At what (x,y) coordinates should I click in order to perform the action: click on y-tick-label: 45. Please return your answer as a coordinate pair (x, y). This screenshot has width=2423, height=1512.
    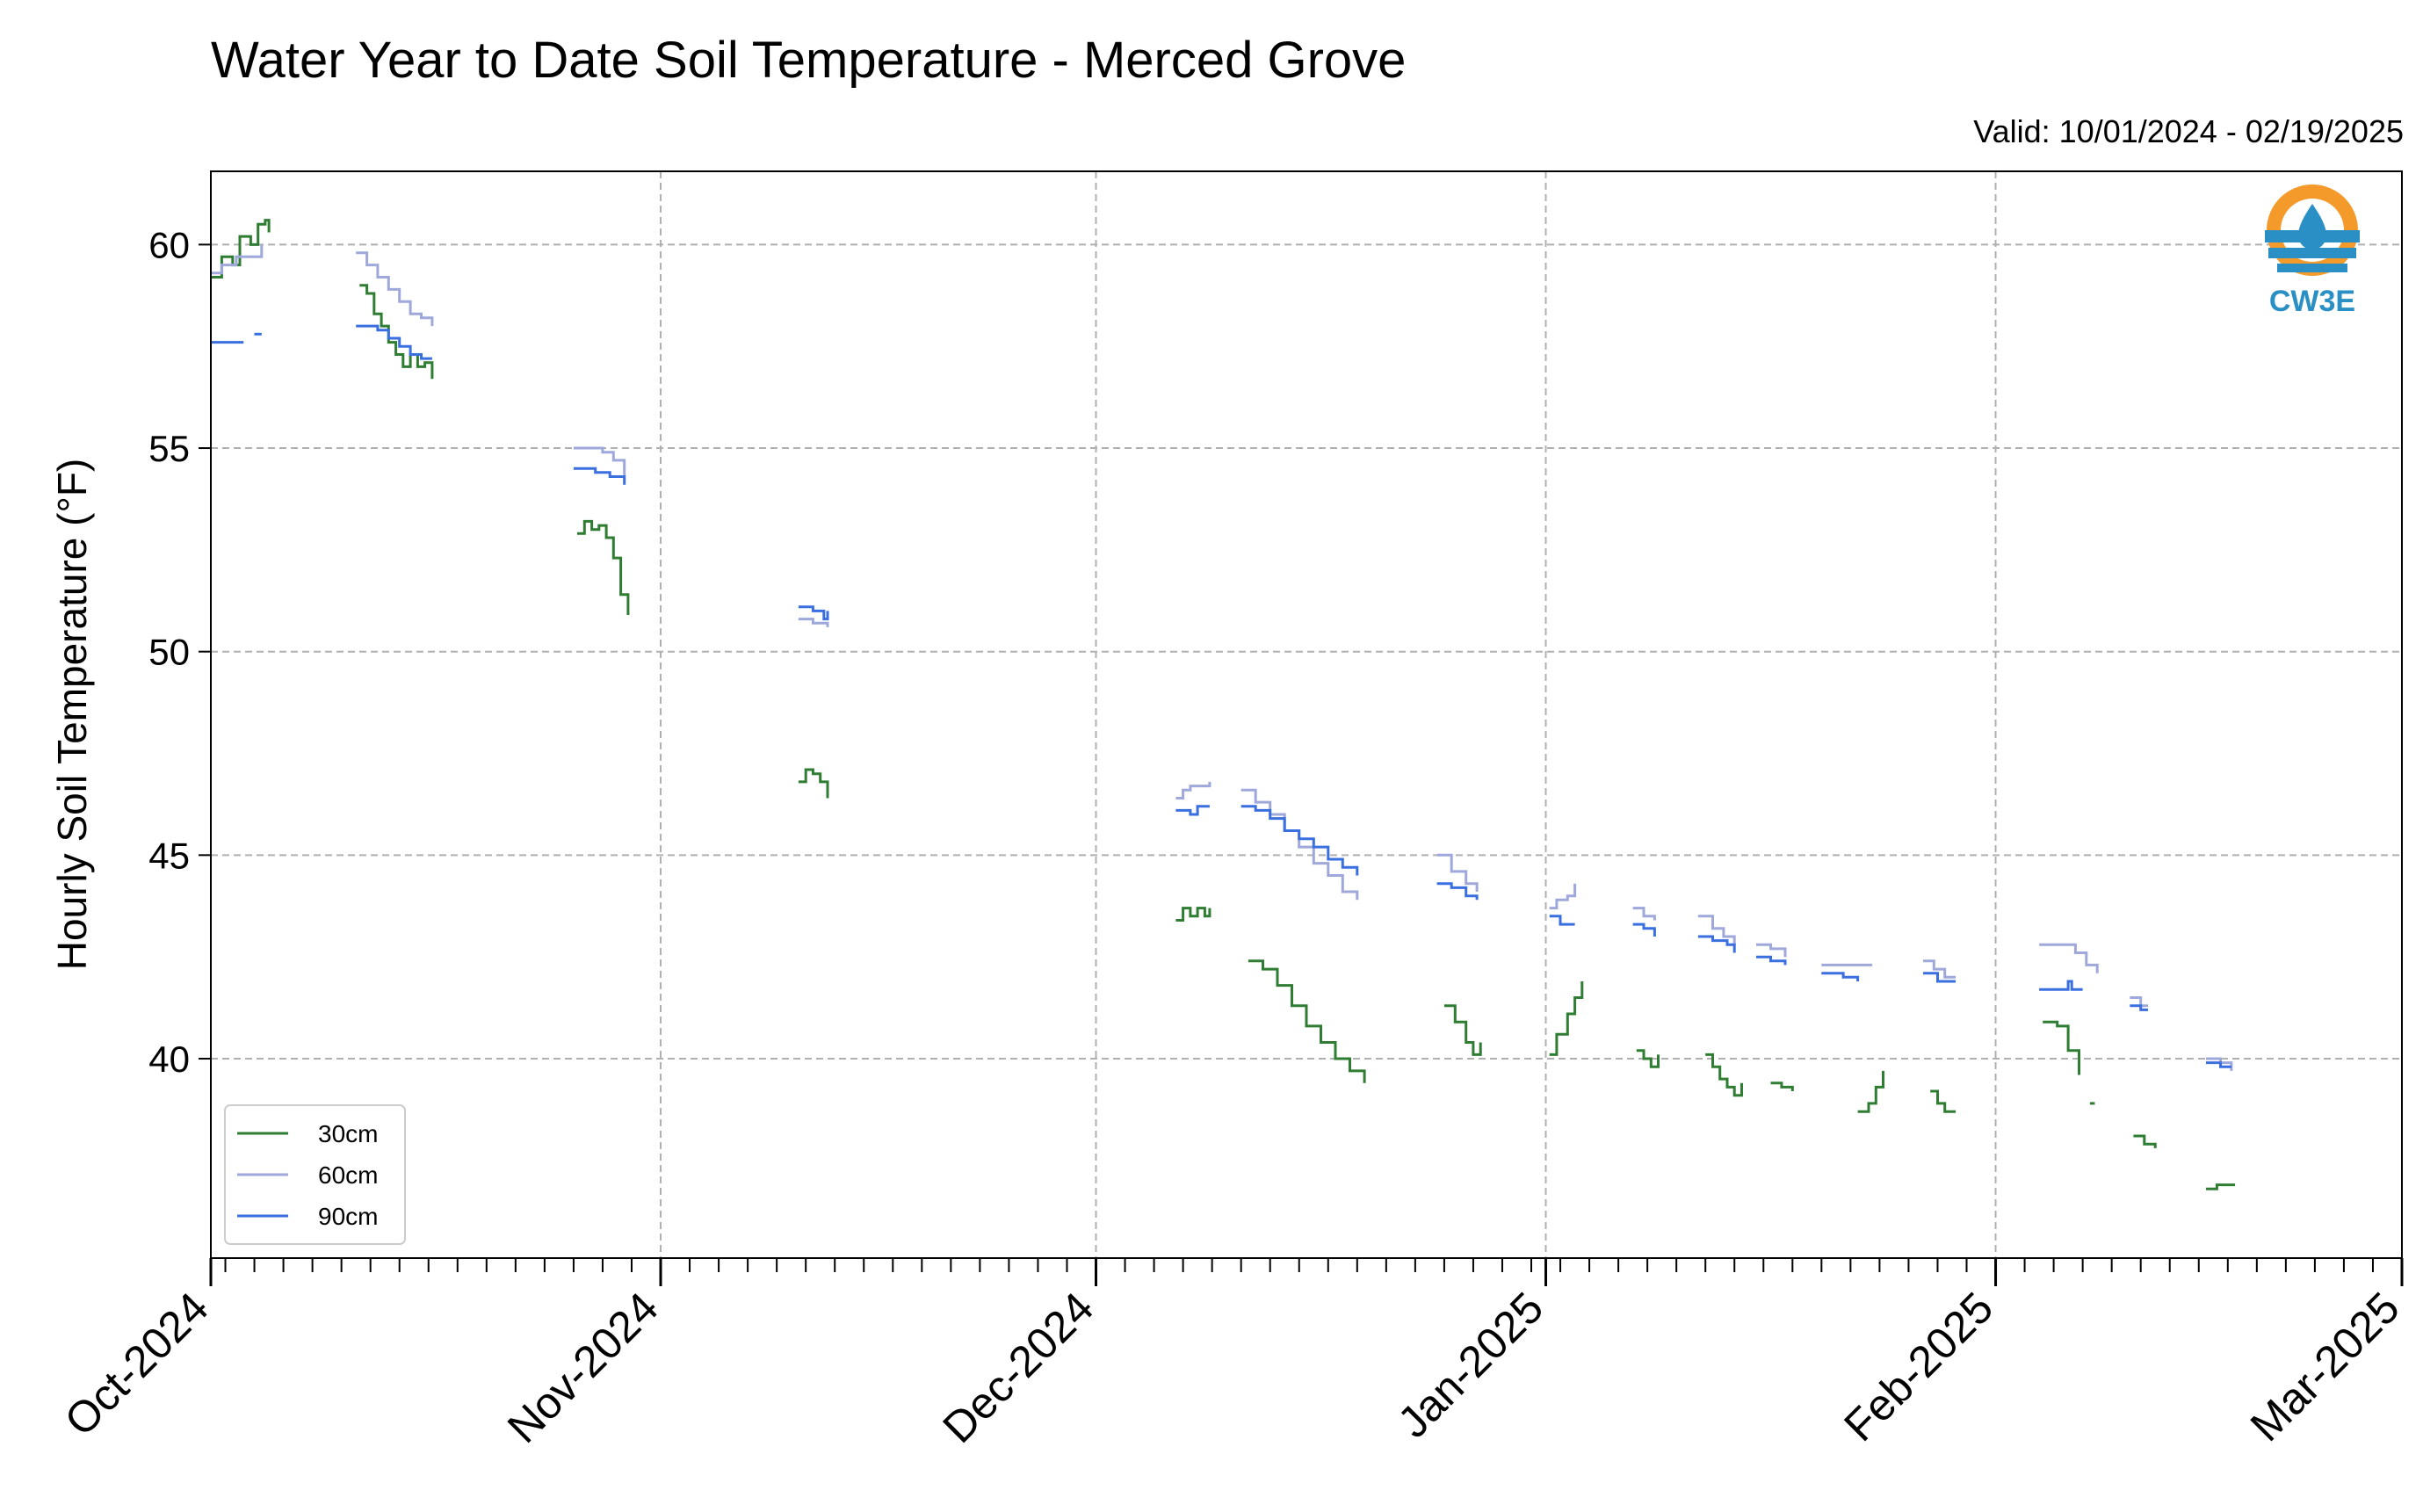
    Looking at the image, I should click on (169, 856).